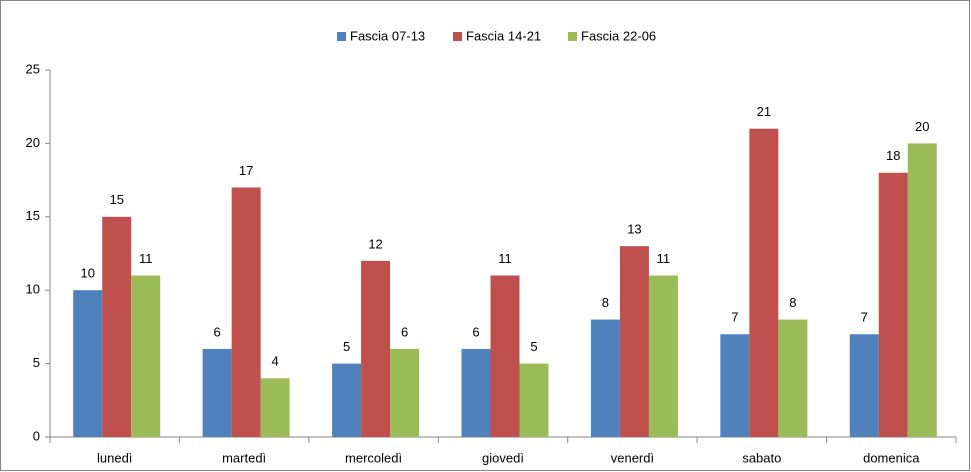 This screenshot has width=971, height=472. What do you see at coordinates (33, 142) in the screenshot?
I see `y-tick-label: 20` at bounding box center [33, 142].